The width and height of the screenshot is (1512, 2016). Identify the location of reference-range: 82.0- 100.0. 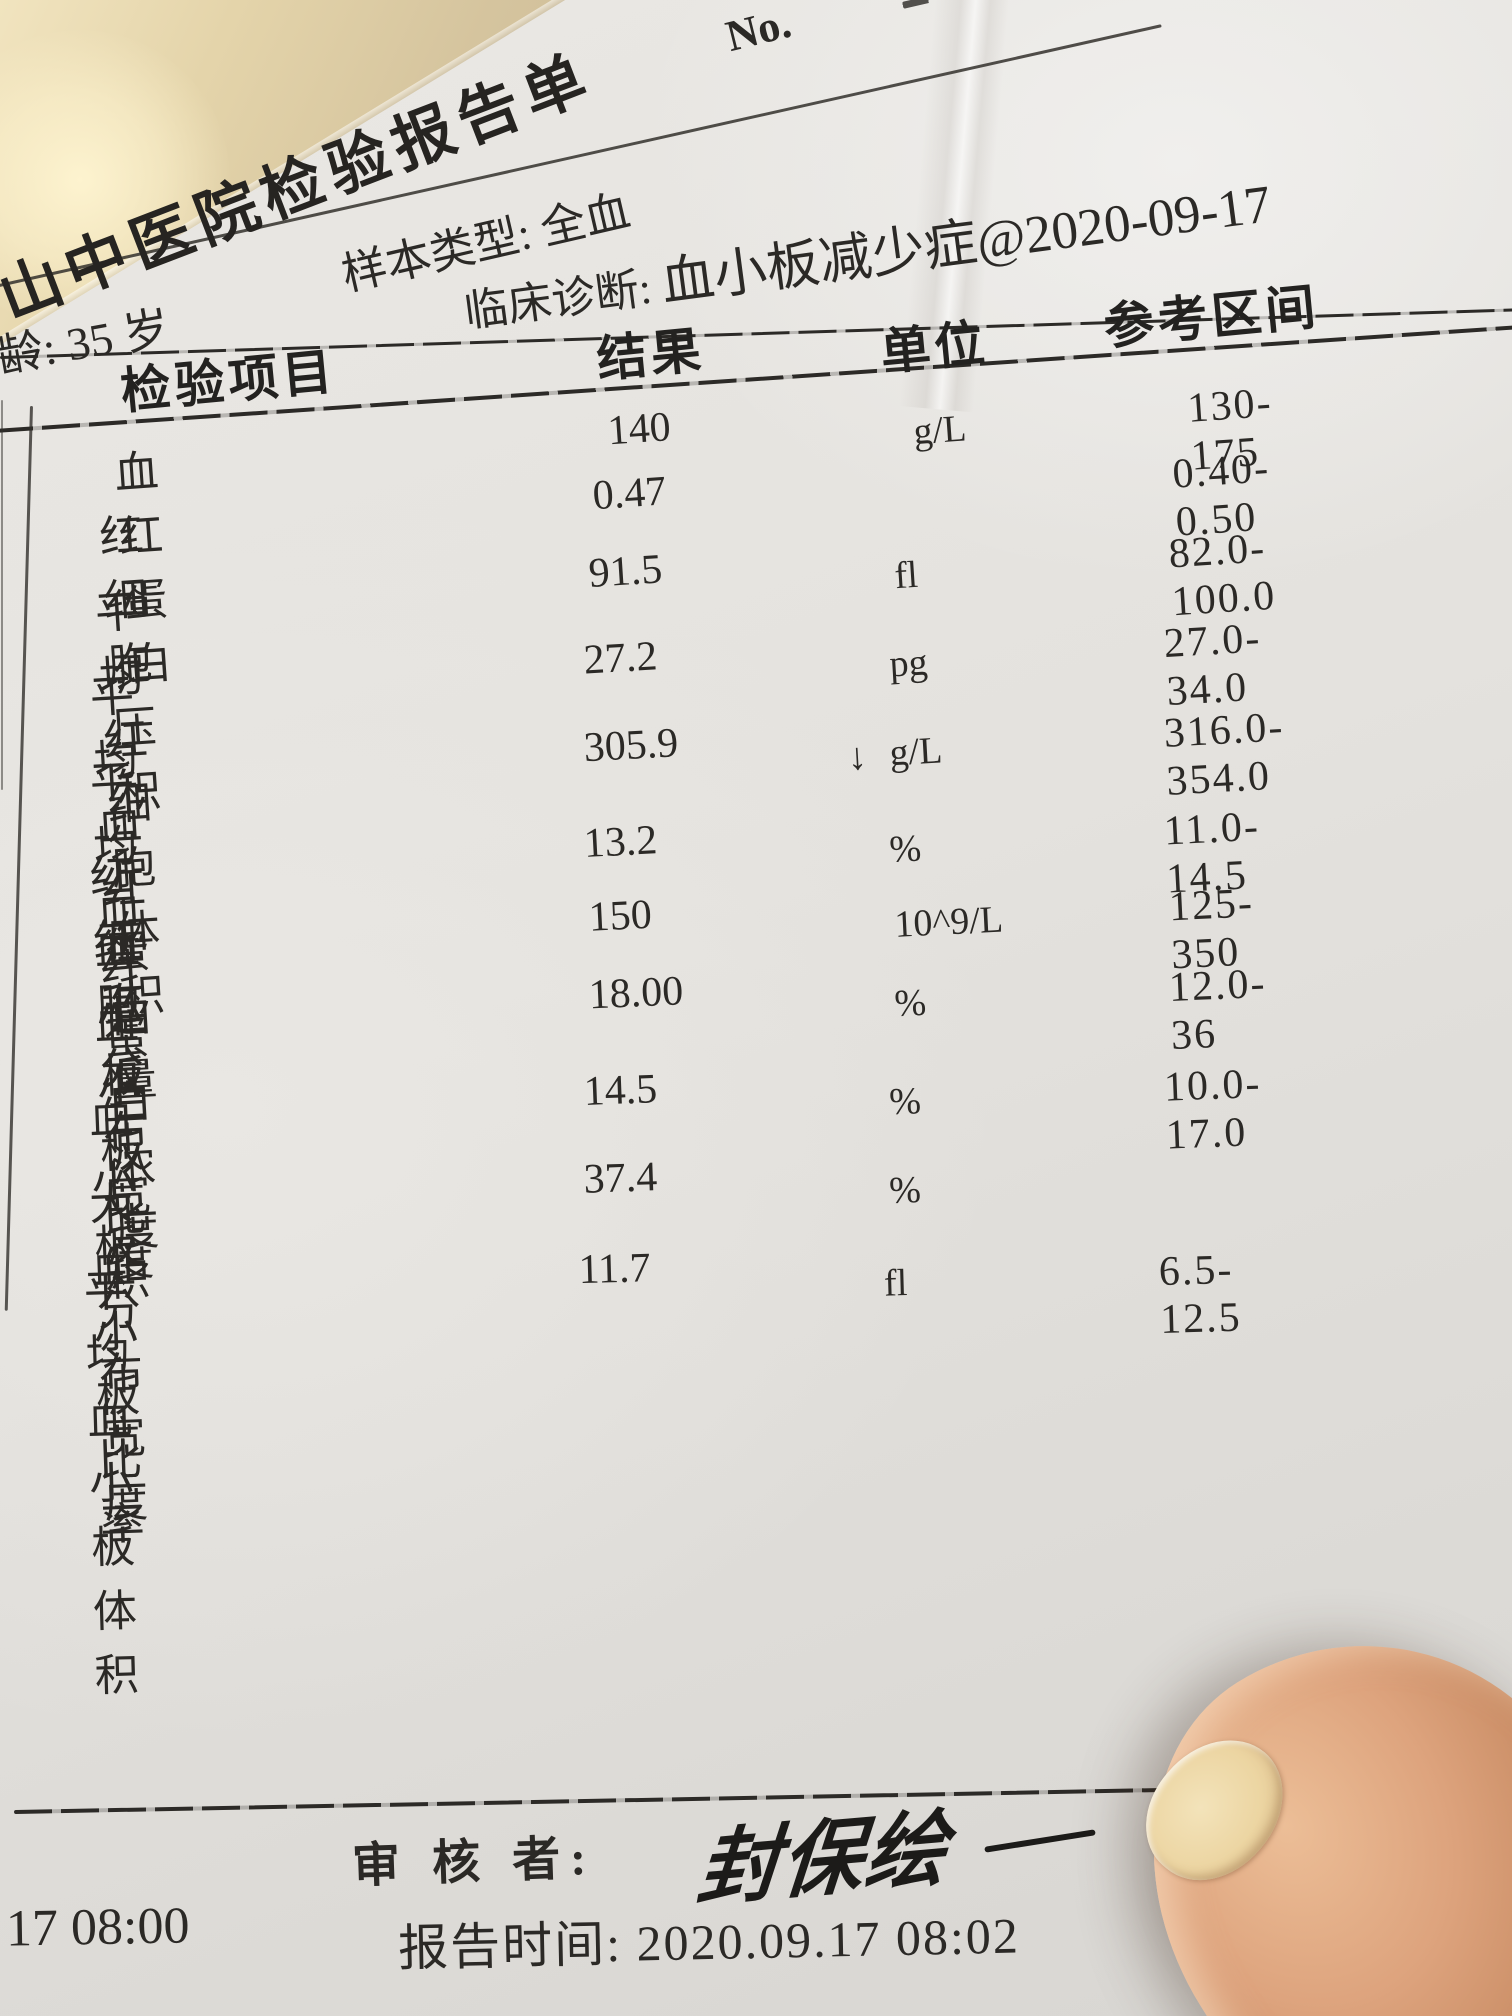
(1222, 575).